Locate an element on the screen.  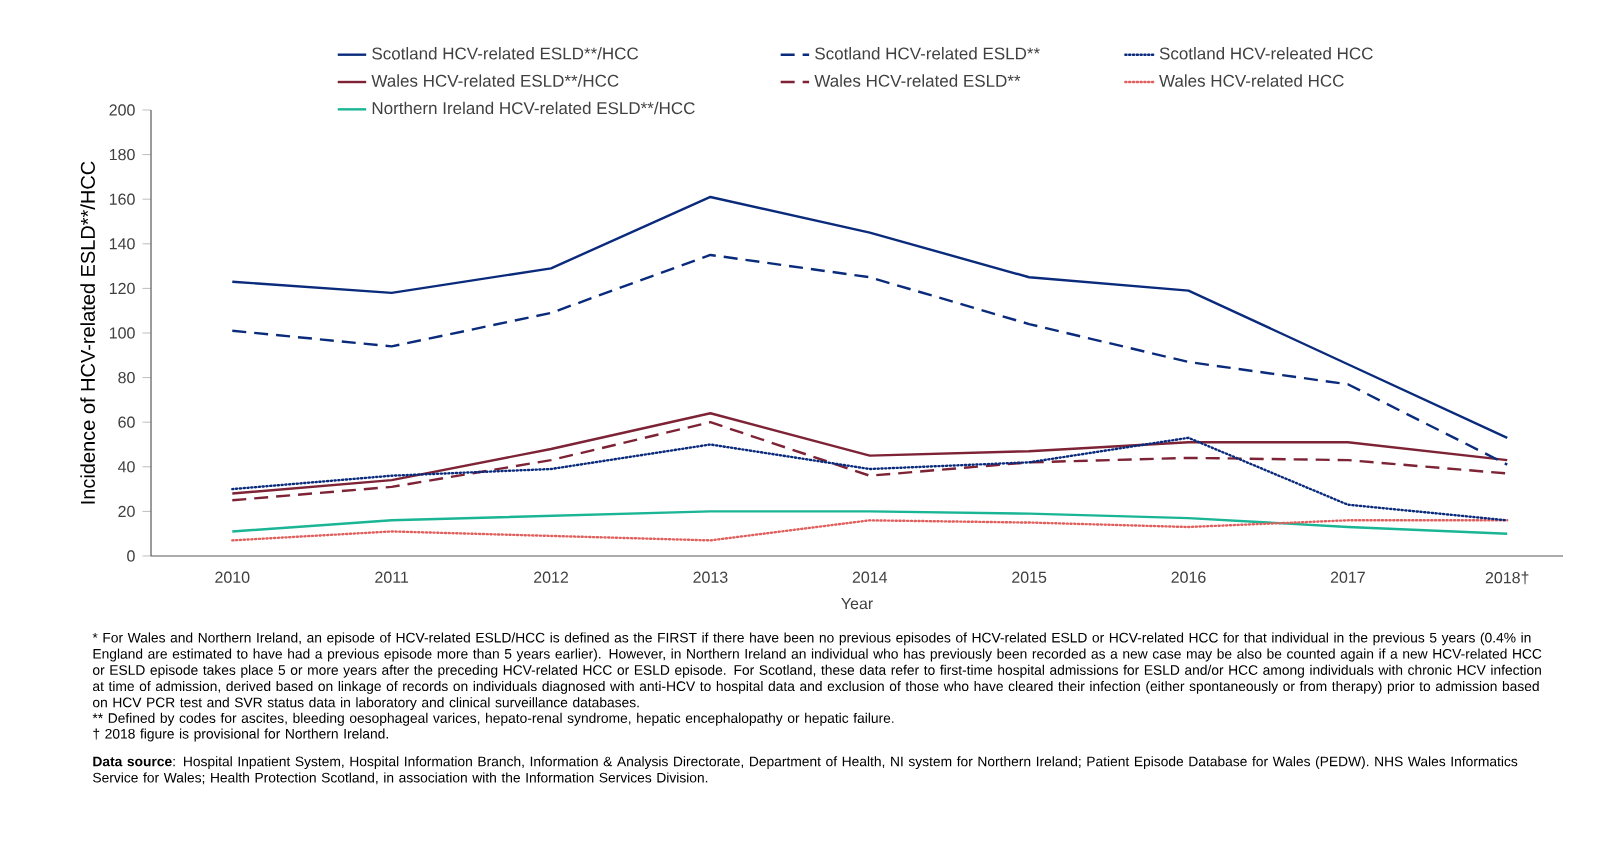
text: Data source: Hospital Inpatient System, Hospital Information Branch, Information & Analysis Directorate, Department of Health, NI system for Northern Ireland; Patient Episode Database for Wales (PEDW). NHS Wales Informatics Service for Wales; Health Protection Scotland, in association with the Information Services Division. is located at coordinates (805, 770).